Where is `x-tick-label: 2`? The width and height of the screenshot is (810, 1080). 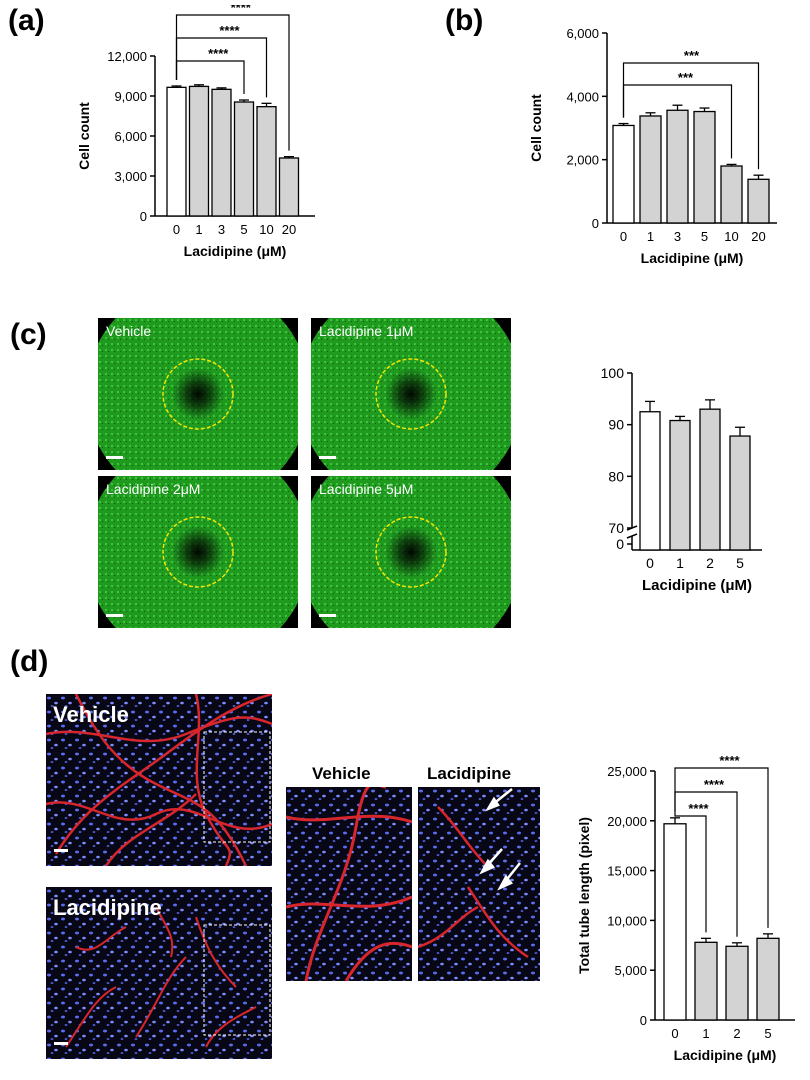 x-tick-label: 2 is located at coordinates (710, 563).